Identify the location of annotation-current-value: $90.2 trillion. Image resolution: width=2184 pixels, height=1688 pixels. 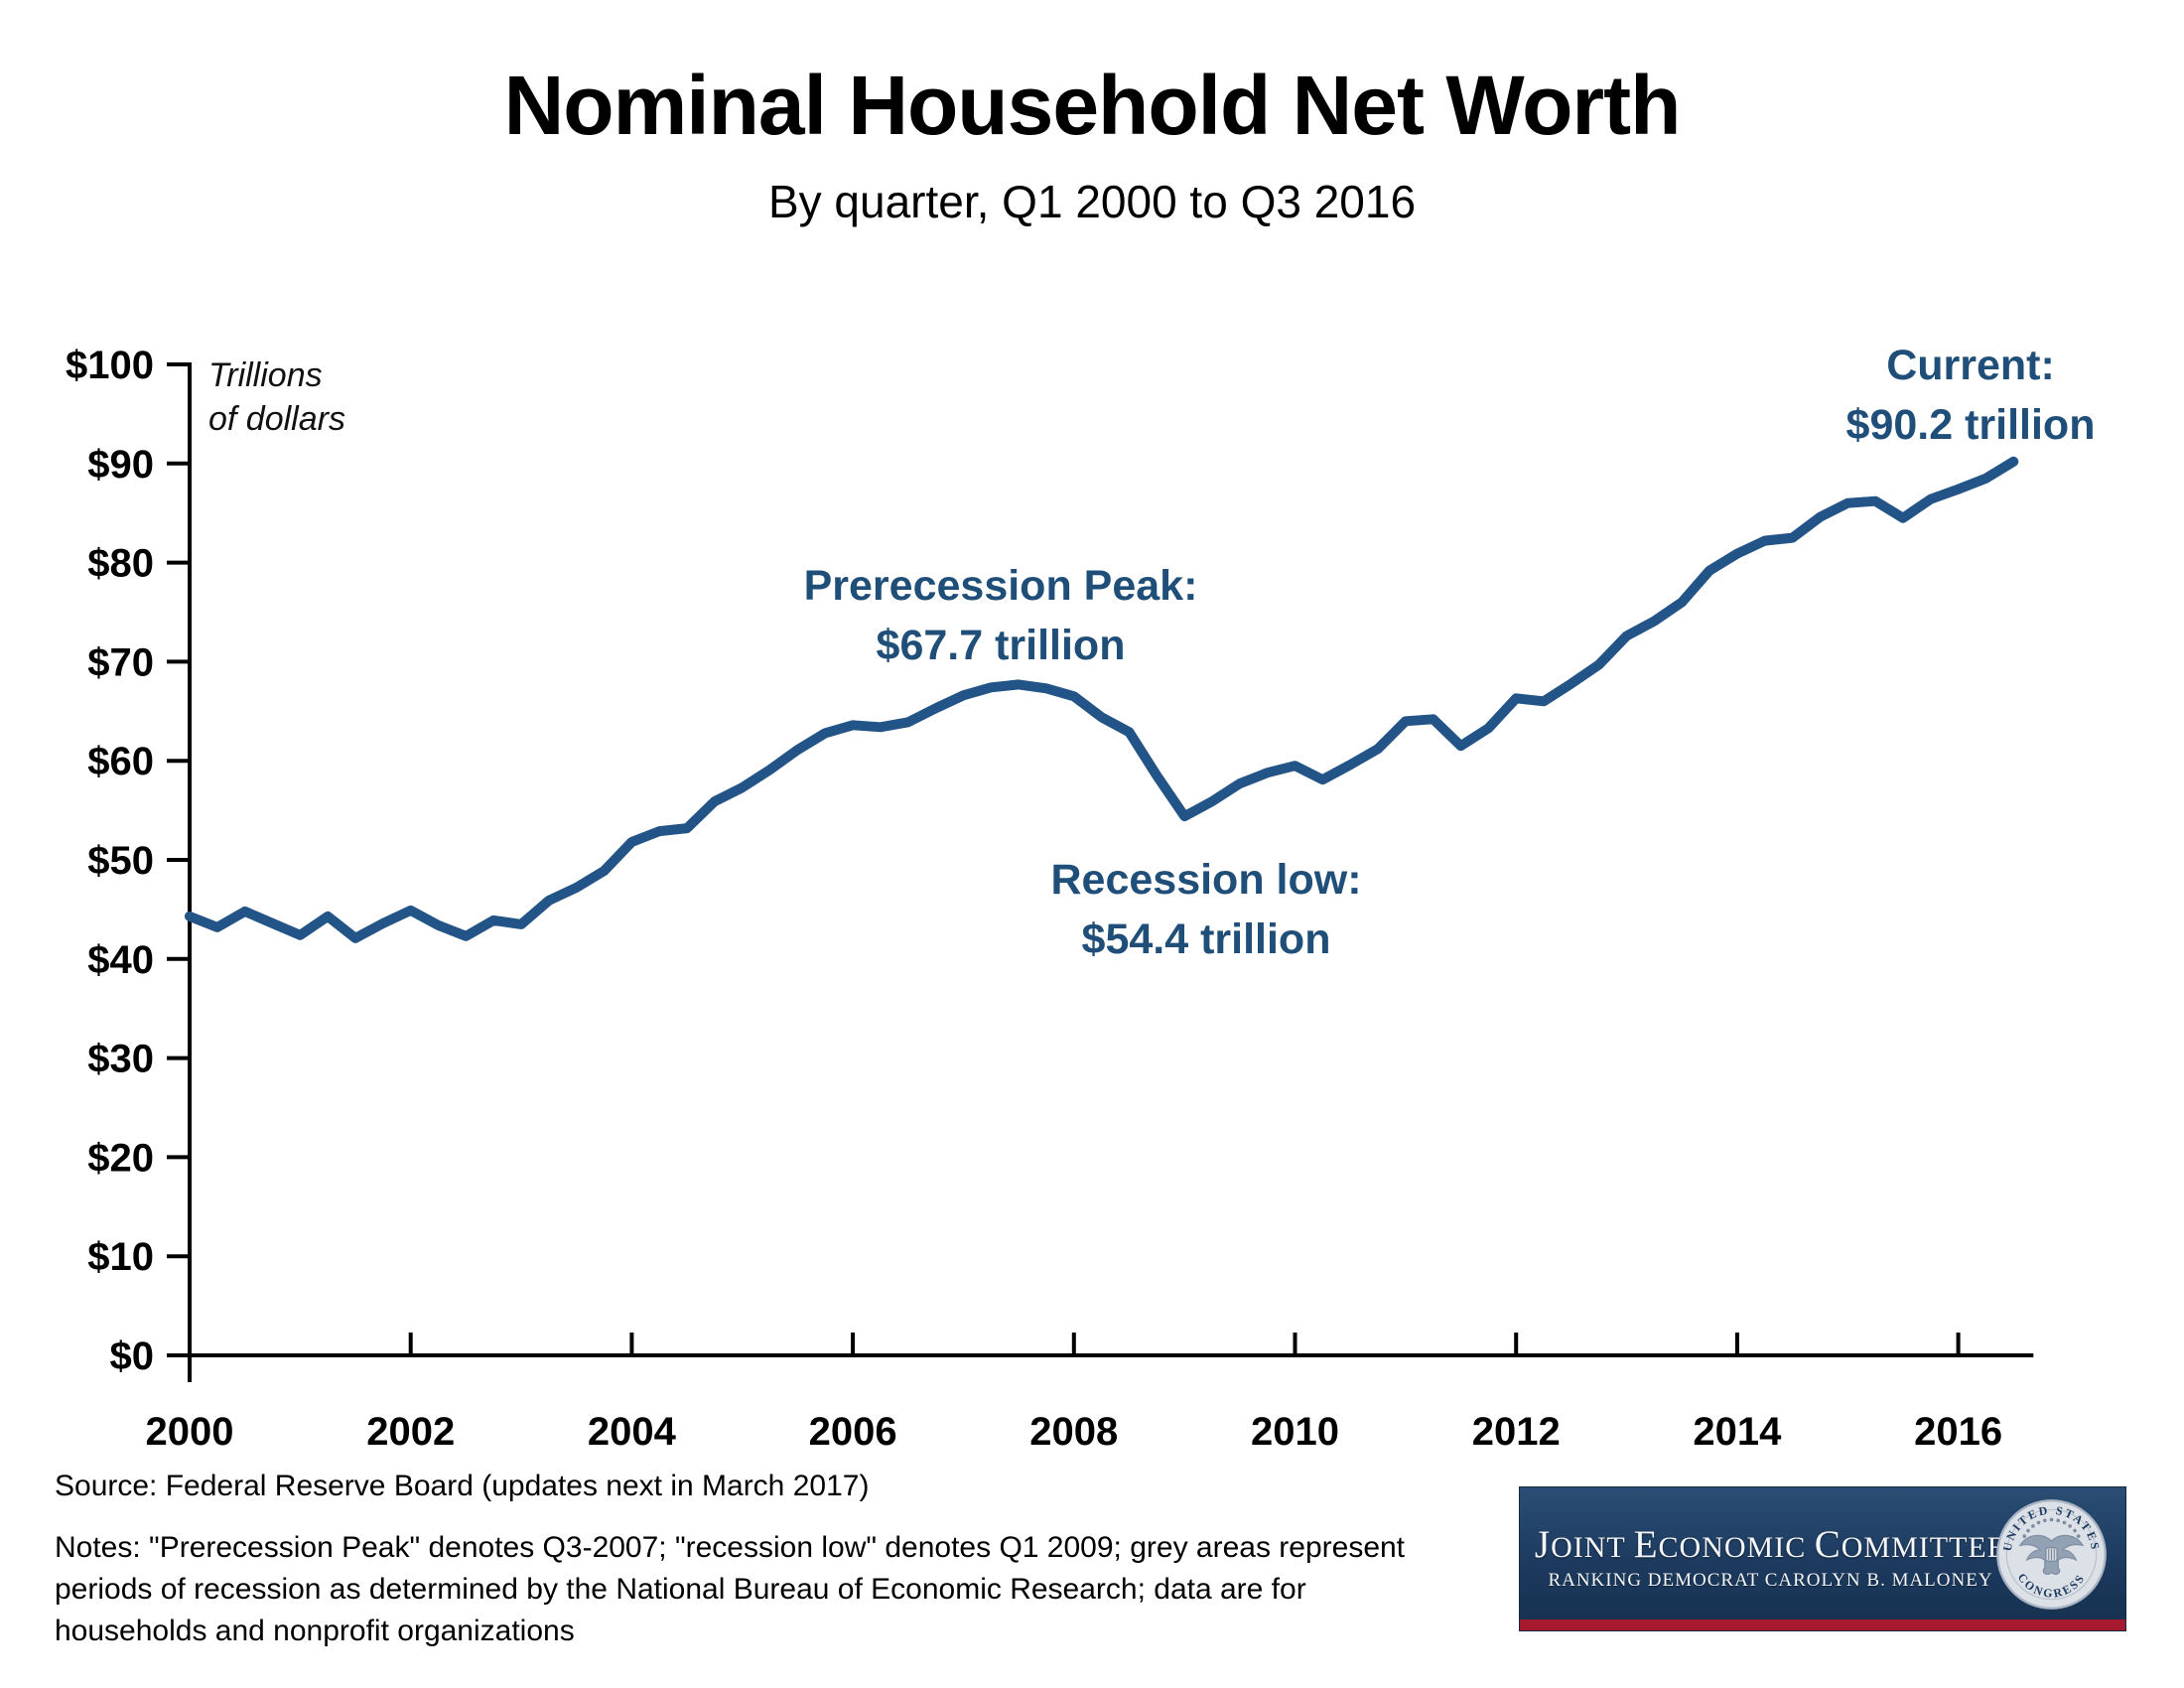
(1970, 425).